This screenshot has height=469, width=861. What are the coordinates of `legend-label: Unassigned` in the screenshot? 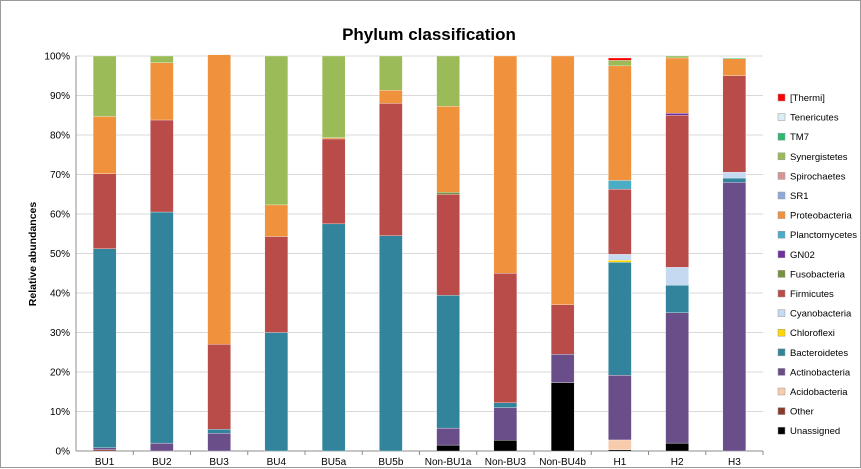 It's located at (815, 431).